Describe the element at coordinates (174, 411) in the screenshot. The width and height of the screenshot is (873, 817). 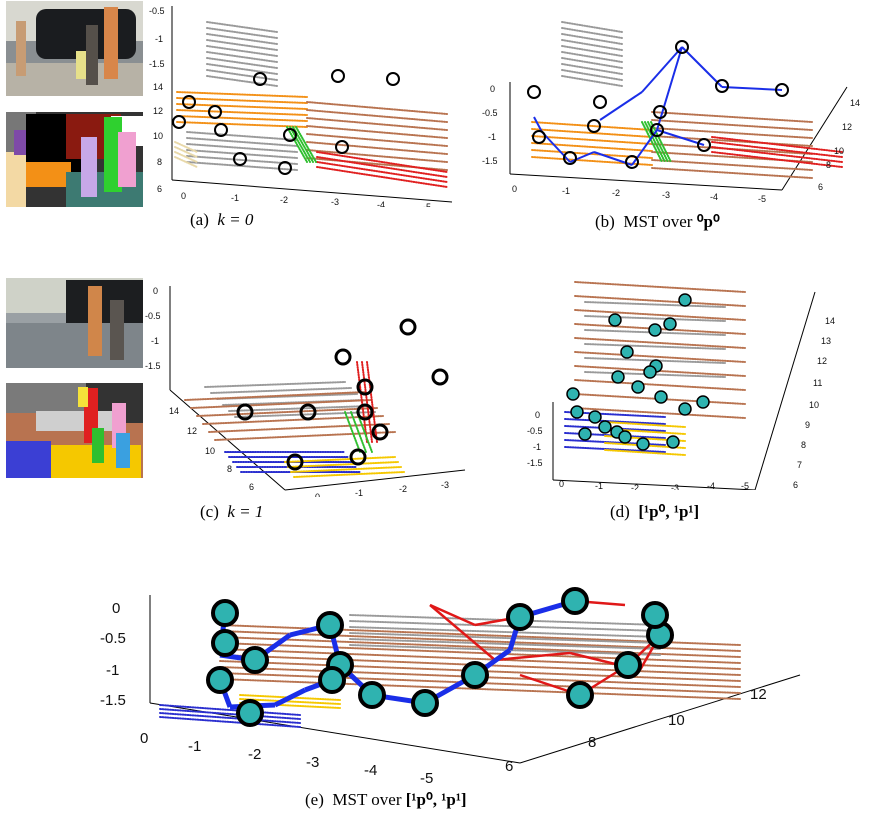
I see `svg-text: 14` at that location.